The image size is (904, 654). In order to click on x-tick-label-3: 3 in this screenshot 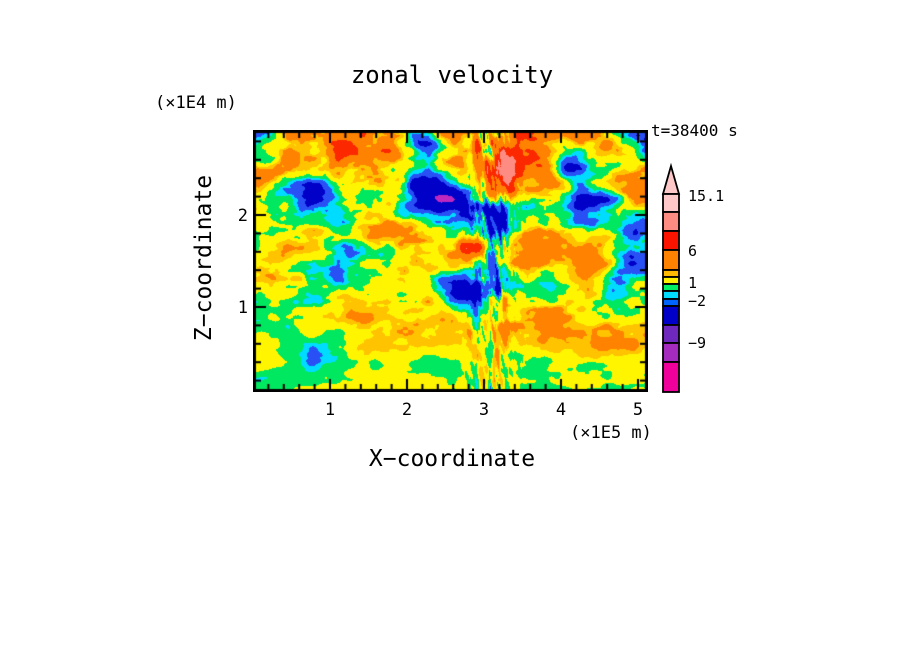, I will do `click(484, 410)`.